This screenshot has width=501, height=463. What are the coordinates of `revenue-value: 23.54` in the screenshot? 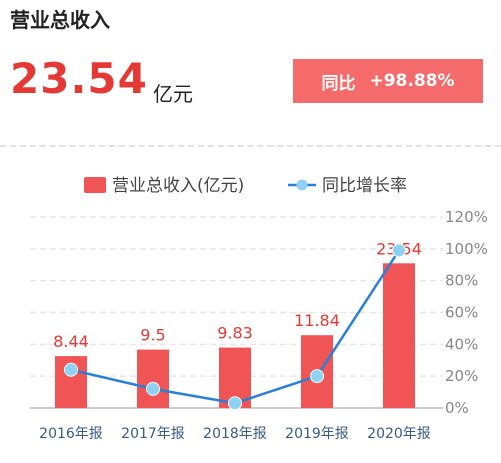 It's located at (79, 78).